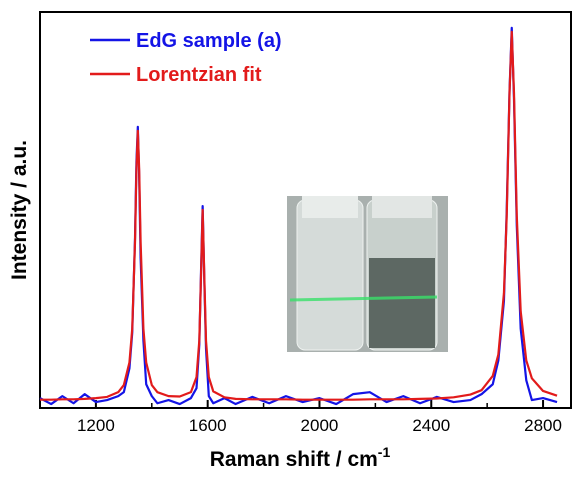 The width and height of the screenshot is (586, 478). I want to click on legend-label: EdG sample (a), so click(209, 41).